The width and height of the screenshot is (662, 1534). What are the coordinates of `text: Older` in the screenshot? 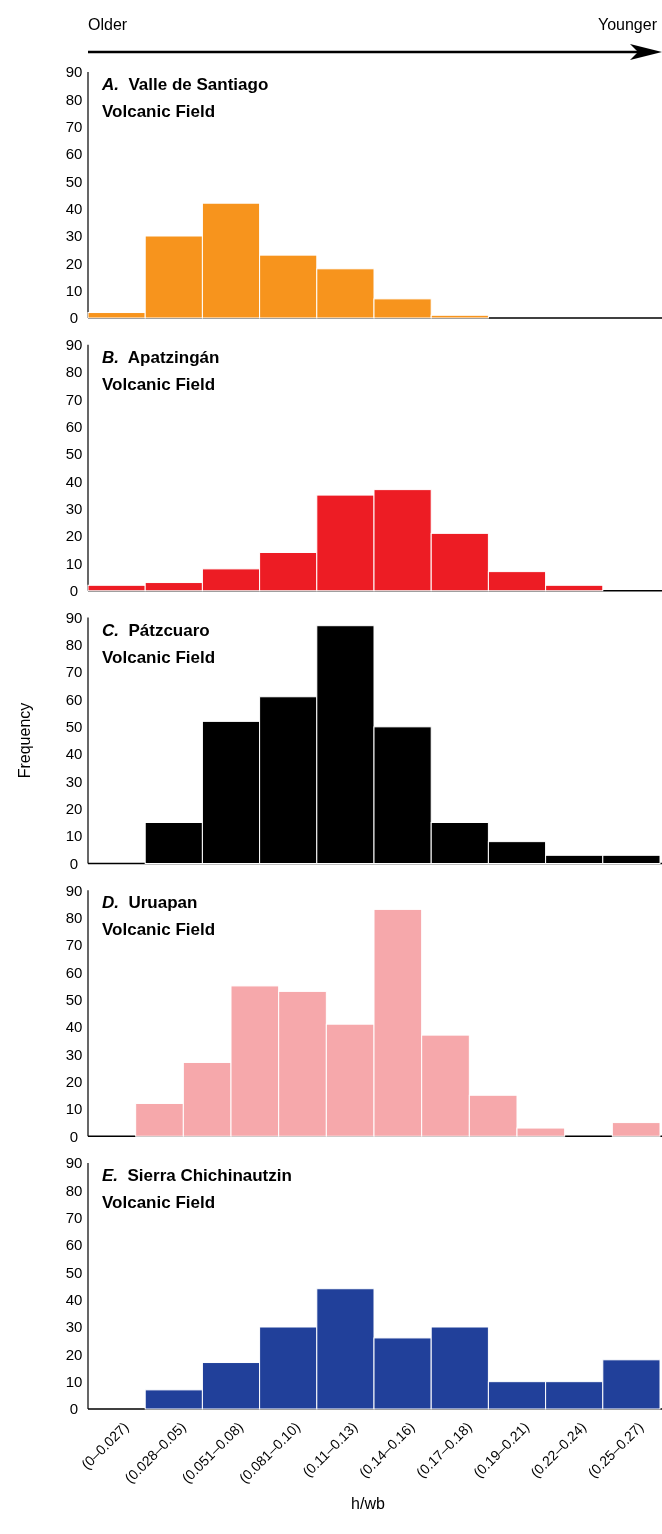 It's located at (108, 24).